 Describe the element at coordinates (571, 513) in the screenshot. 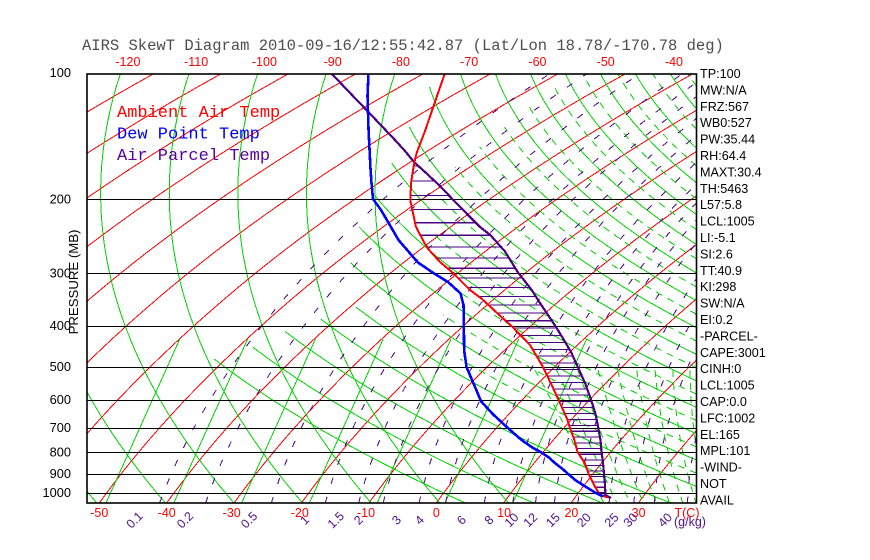

I see `svg-text: 20` at that location.